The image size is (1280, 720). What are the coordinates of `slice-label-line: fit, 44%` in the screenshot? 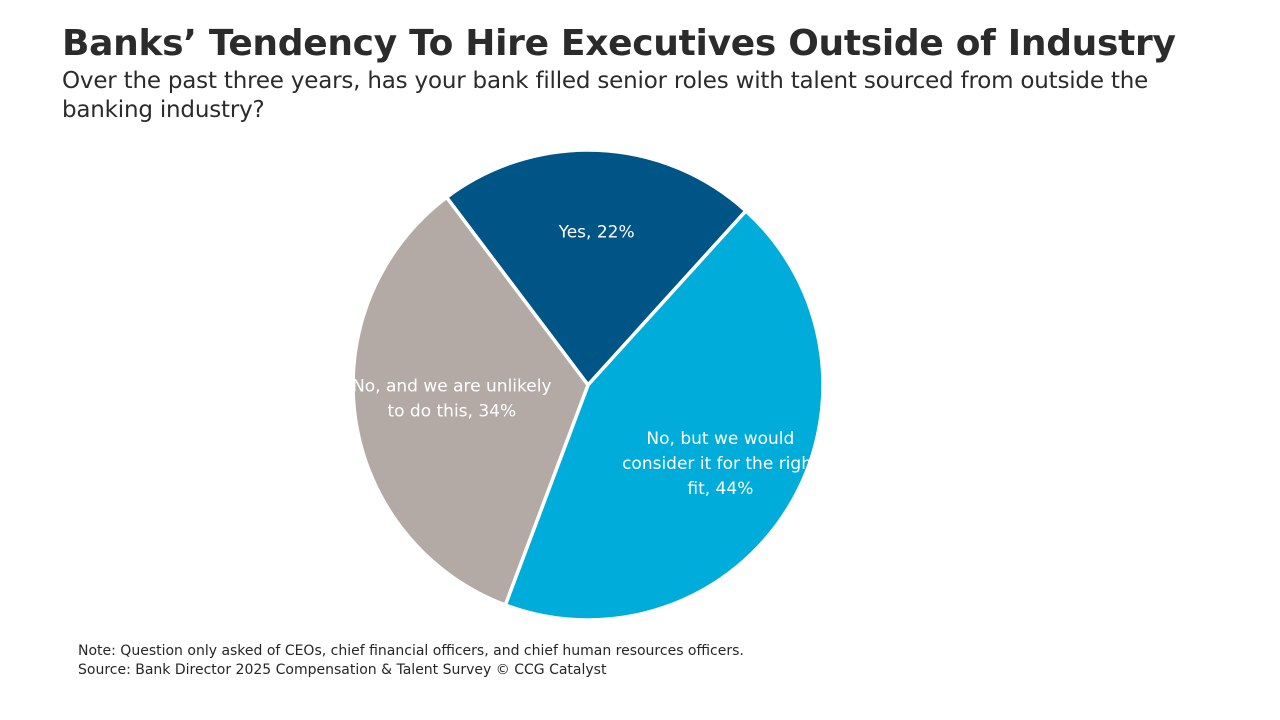 It's located at (720, 489).